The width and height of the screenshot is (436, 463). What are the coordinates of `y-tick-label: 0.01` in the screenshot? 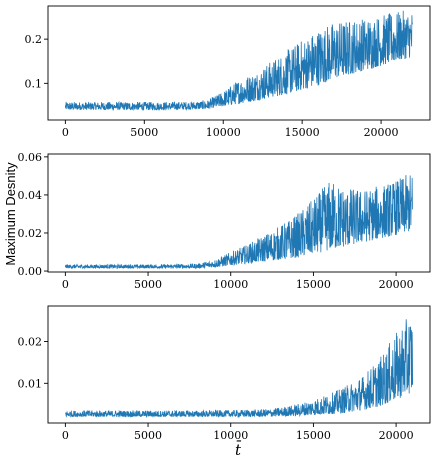 It's located at (30, 383).